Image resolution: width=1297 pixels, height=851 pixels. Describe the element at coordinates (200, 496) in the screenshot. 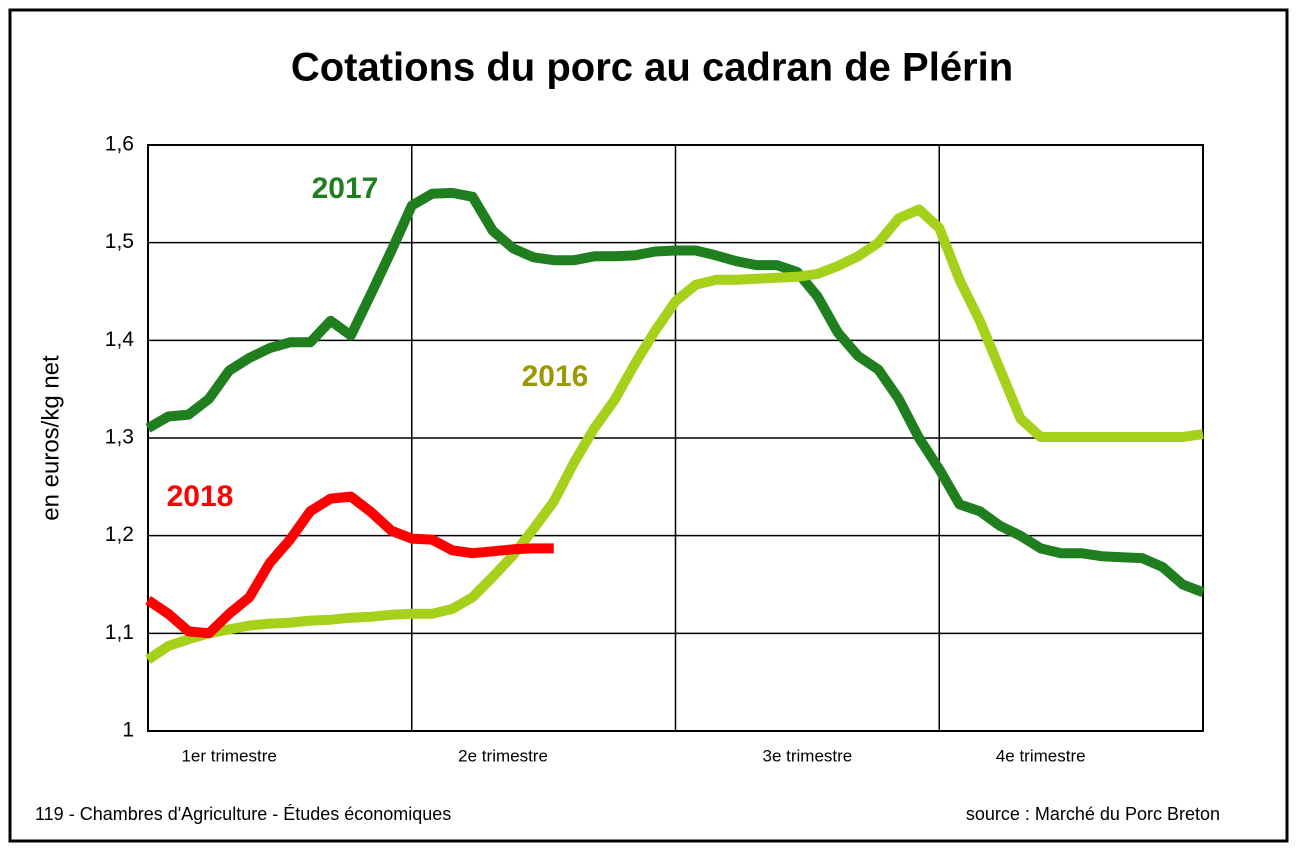

I see `series-label: 2018` at that location.